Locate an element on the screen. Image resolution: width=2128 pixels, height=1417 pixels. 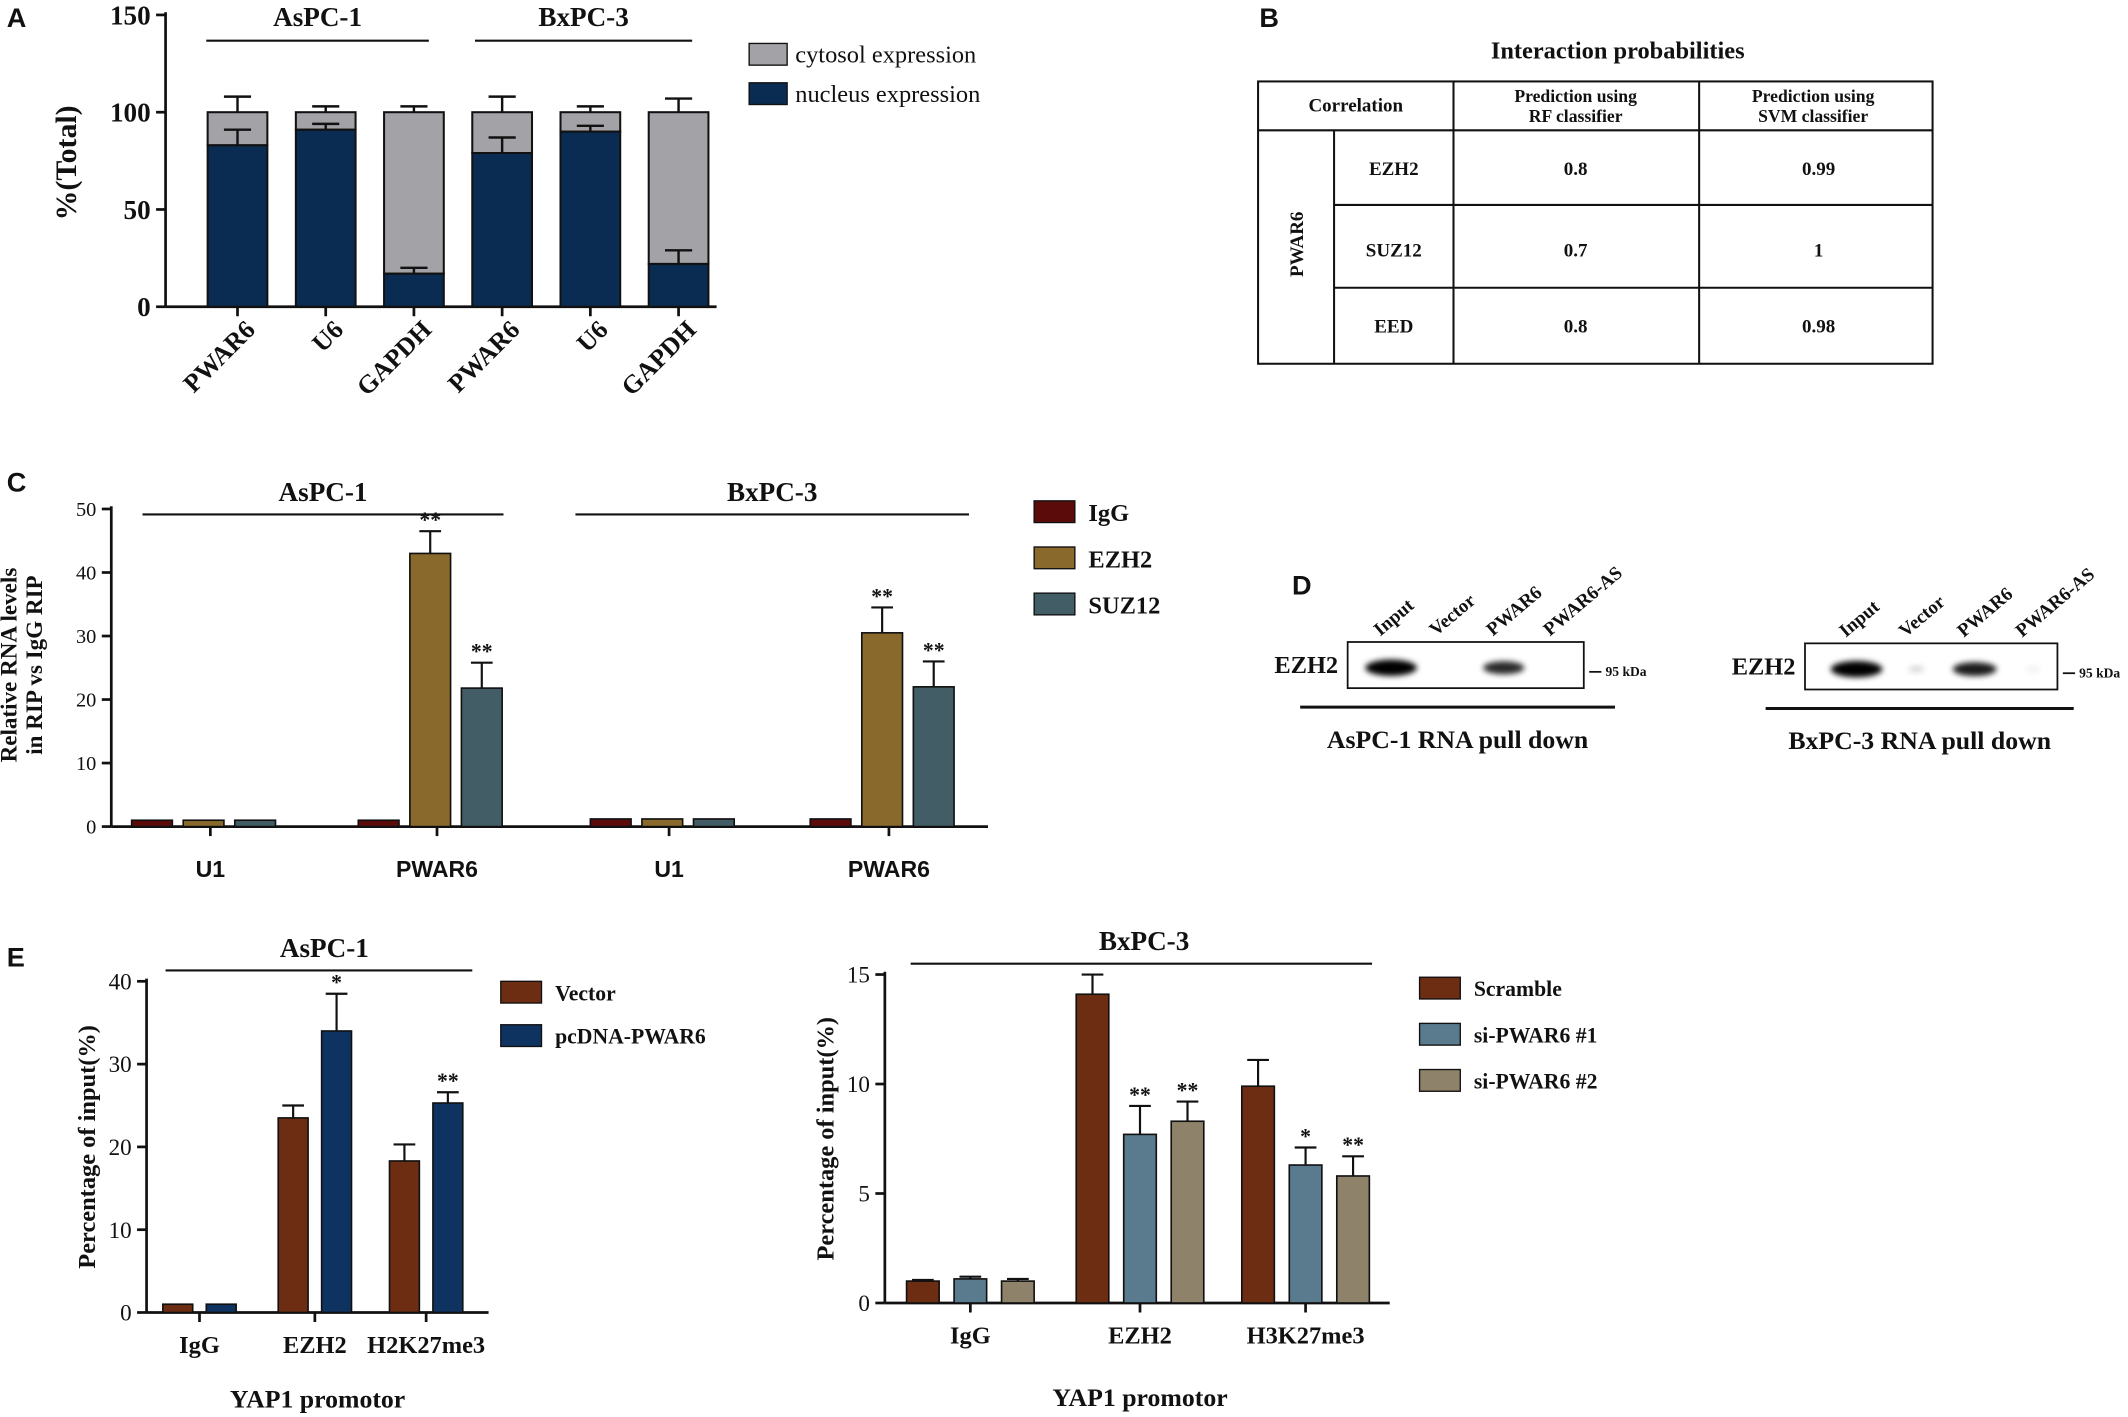
legend-label-vector: Vector is located at coordinates (585, 993).